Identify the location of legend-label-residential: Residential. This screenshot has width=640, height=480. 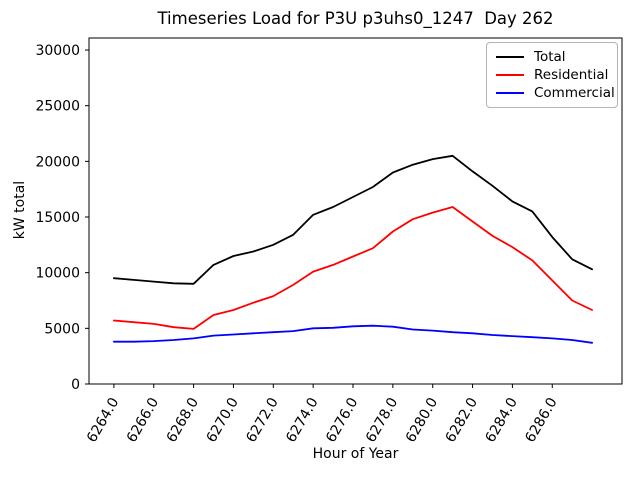
(571, 75).